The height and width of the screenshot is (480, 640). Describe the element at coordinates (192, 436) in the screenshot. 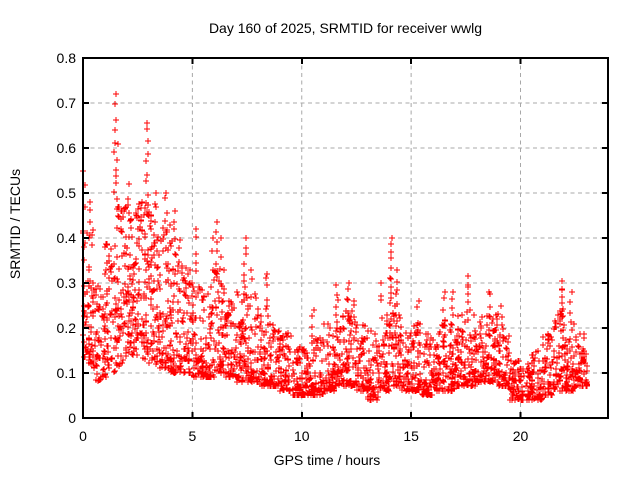

I see `x-tick-label: 5` at that location.